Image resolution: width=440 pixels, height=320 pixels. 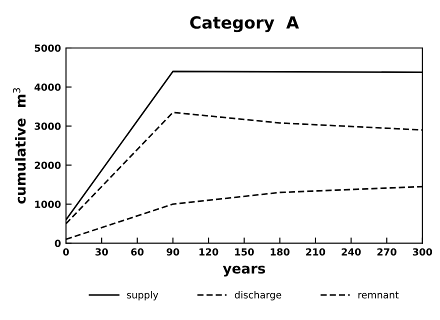 I want to click on y-tick-label: 3000, so click(x=47, y=126).